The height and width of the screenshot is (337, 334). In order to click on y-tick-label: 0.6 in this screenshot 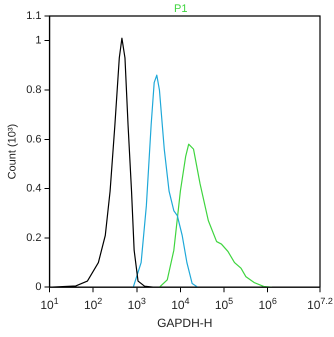, I will do `click(34, 139)`.